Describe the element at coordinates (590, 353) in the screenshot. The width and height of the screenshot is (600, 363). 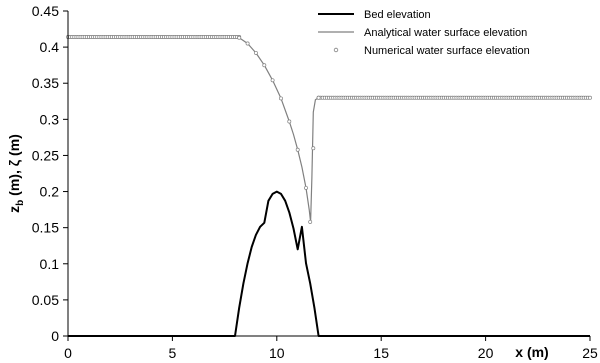
I see `x-tick-label: 25` at that location.